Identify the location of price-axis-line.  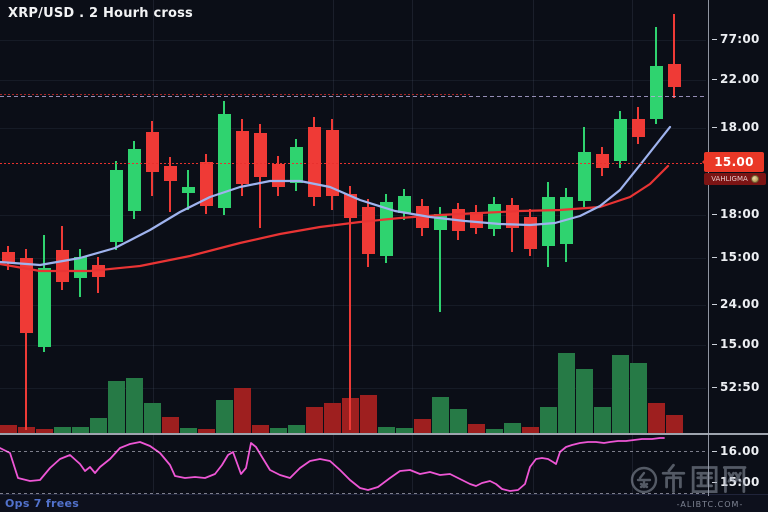
(708, 248).